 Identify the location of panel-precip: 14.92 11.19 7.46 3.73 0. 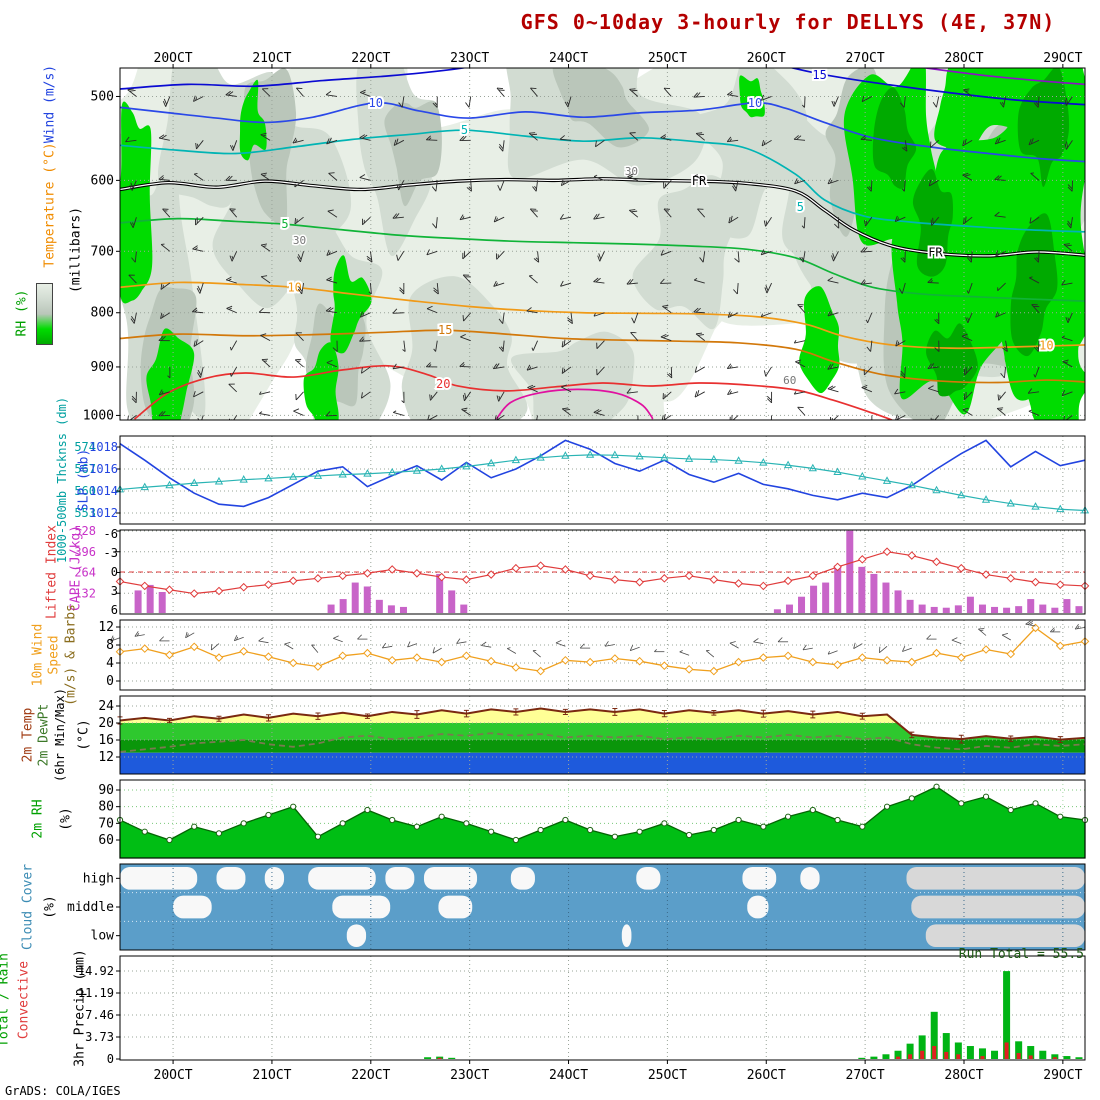
(582, 1010).